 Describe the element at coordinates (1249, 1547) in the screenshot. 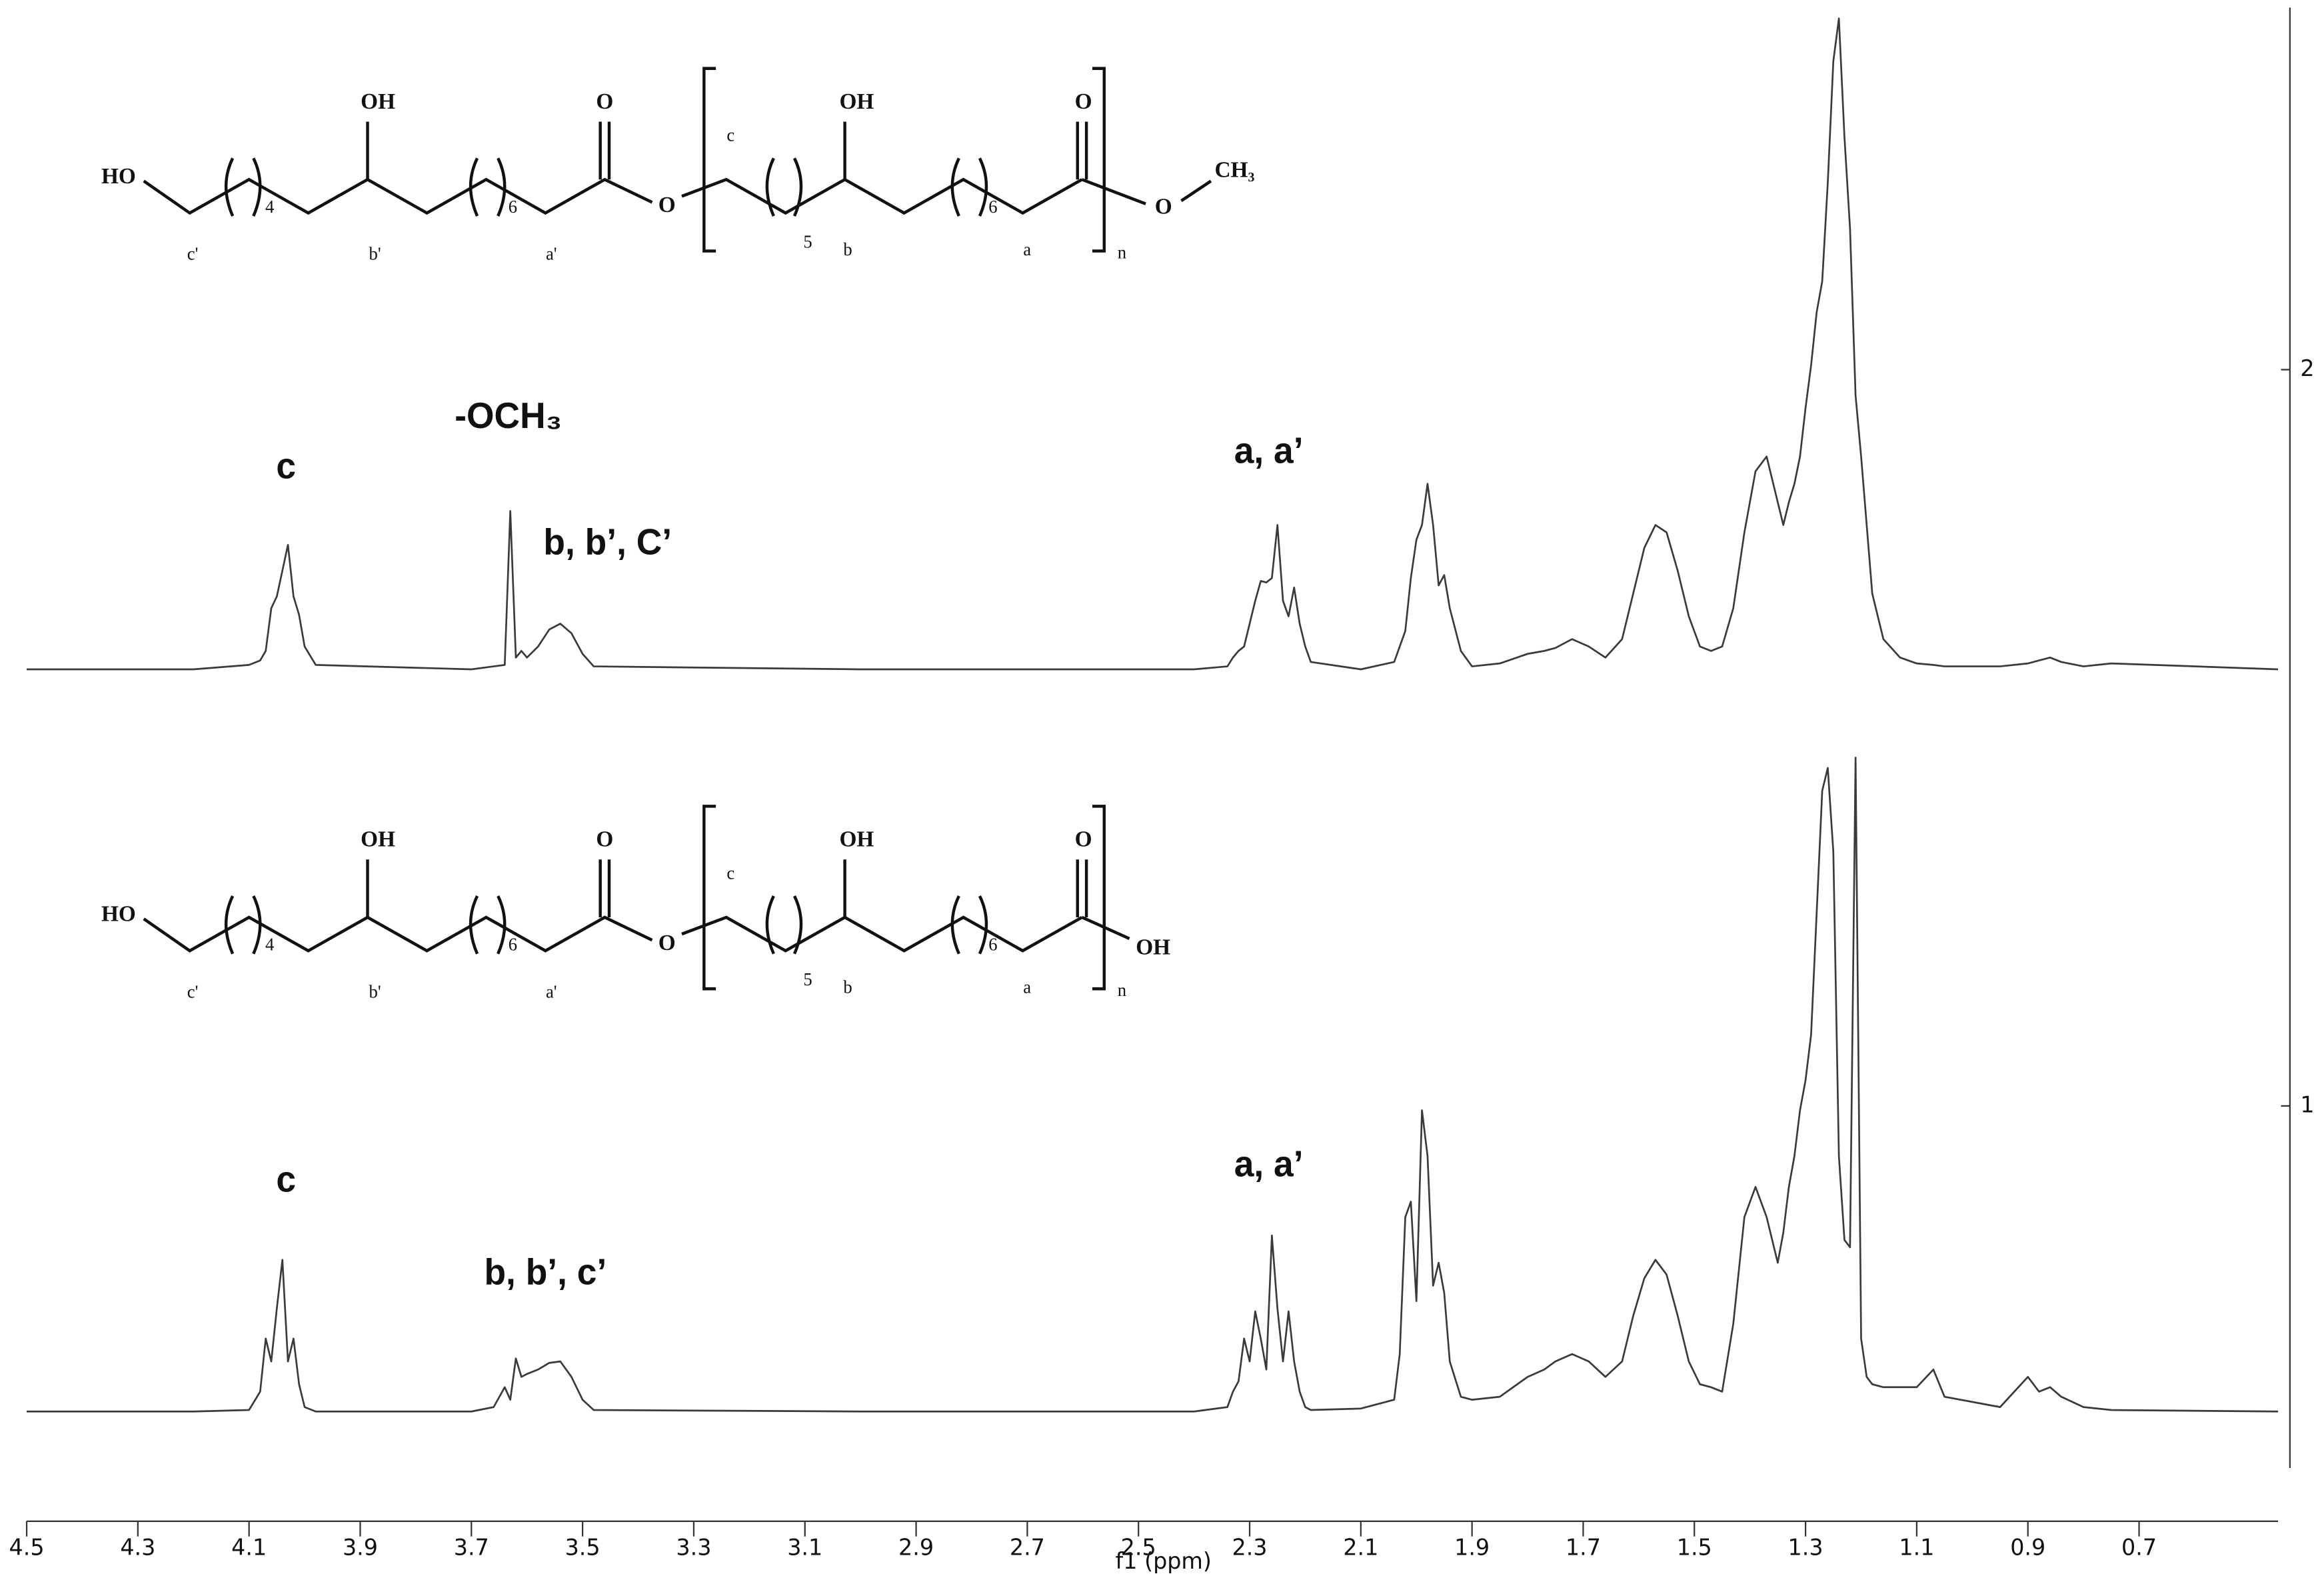

I see `x-tick-label: 2.3` at that location.